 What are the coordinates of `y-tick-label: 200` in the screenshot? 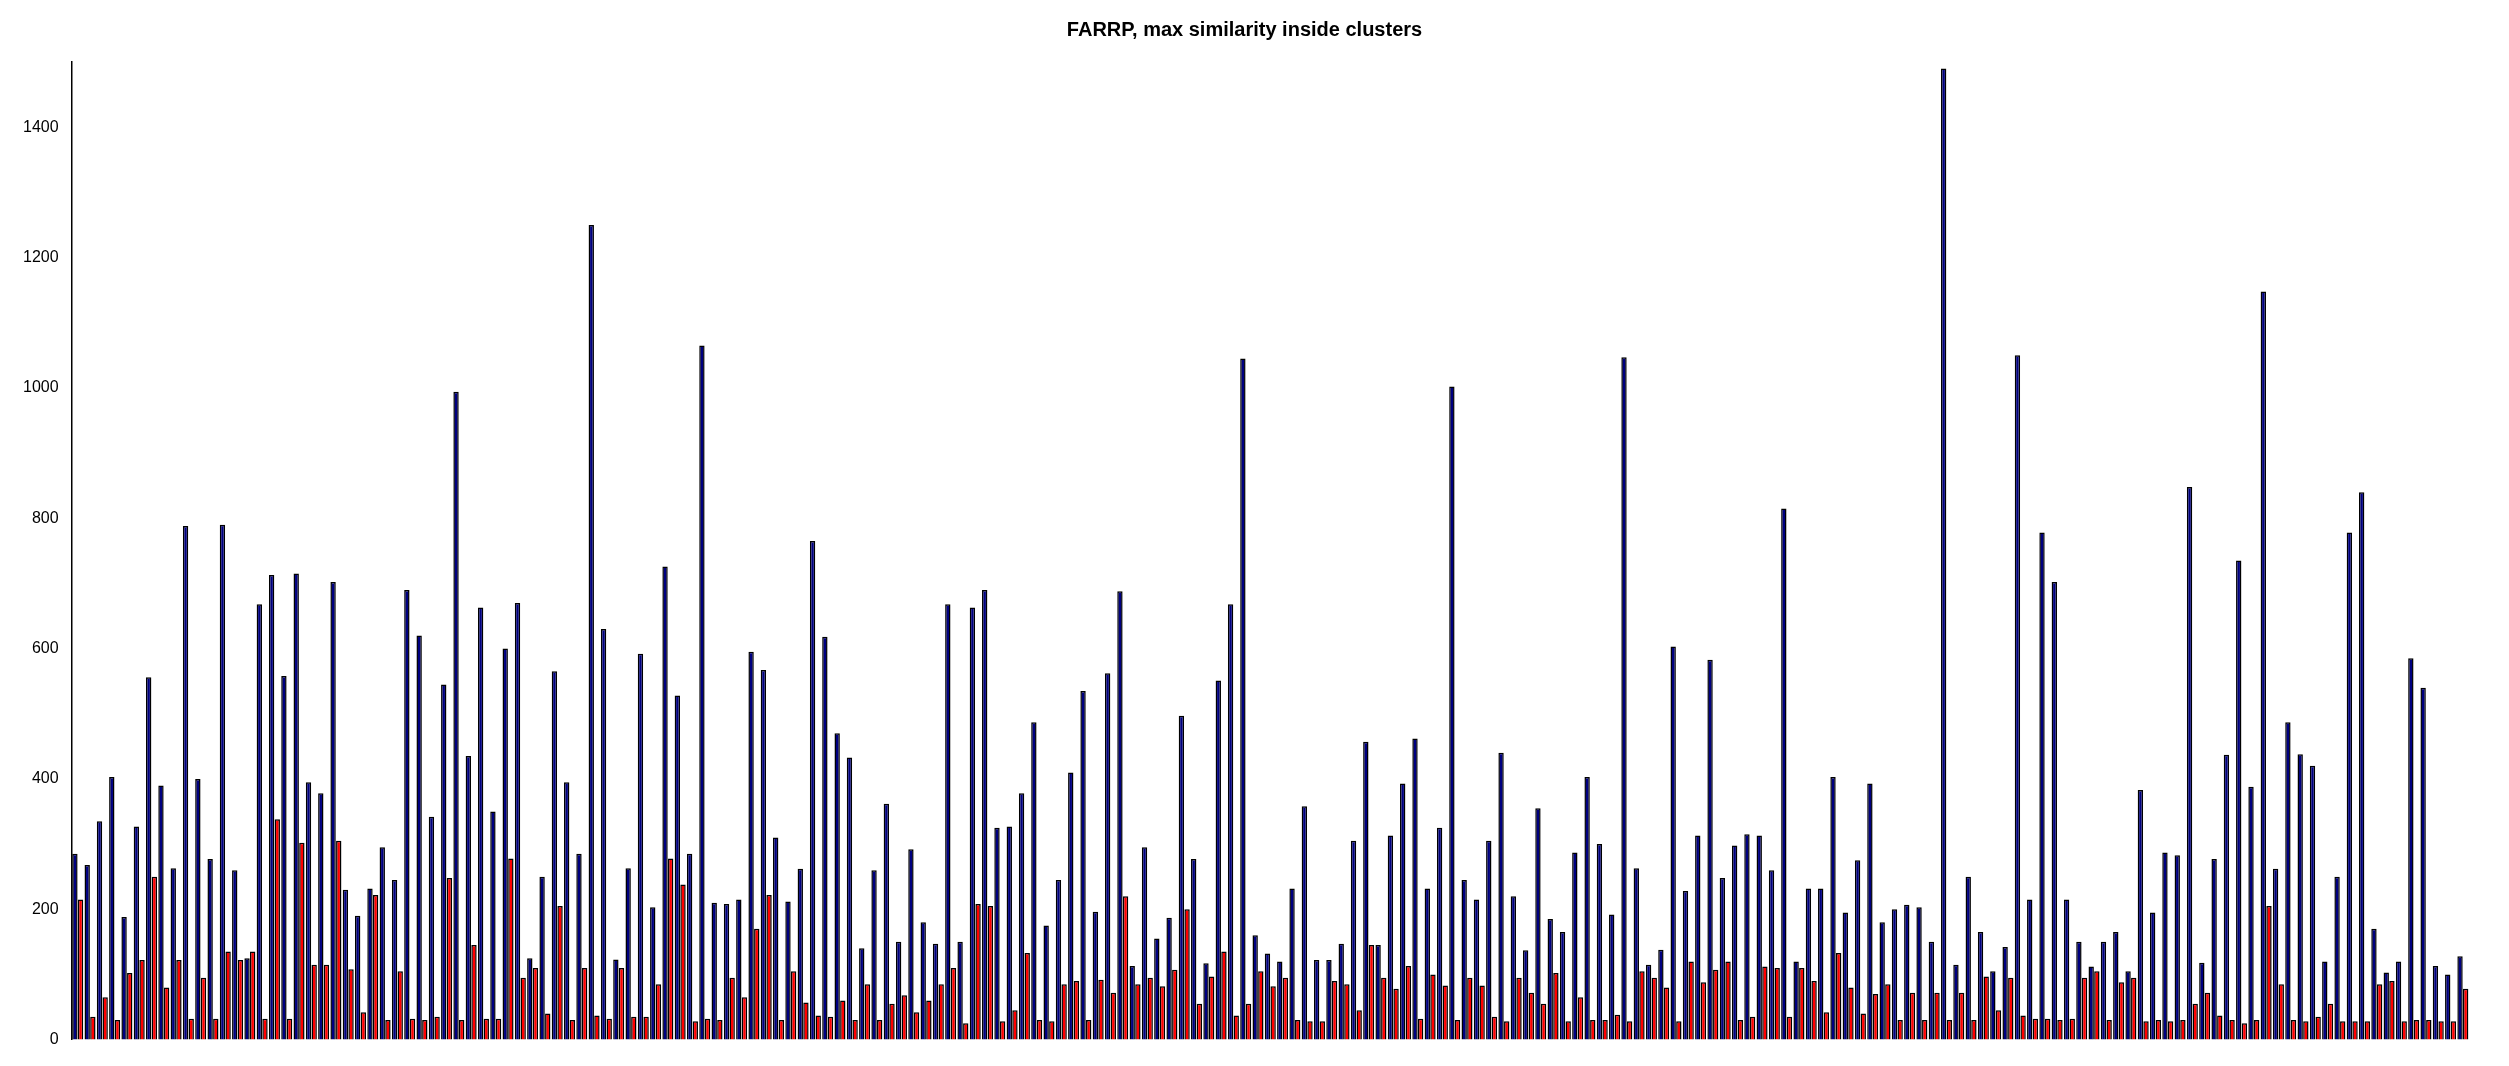 It's located at (45, 908).